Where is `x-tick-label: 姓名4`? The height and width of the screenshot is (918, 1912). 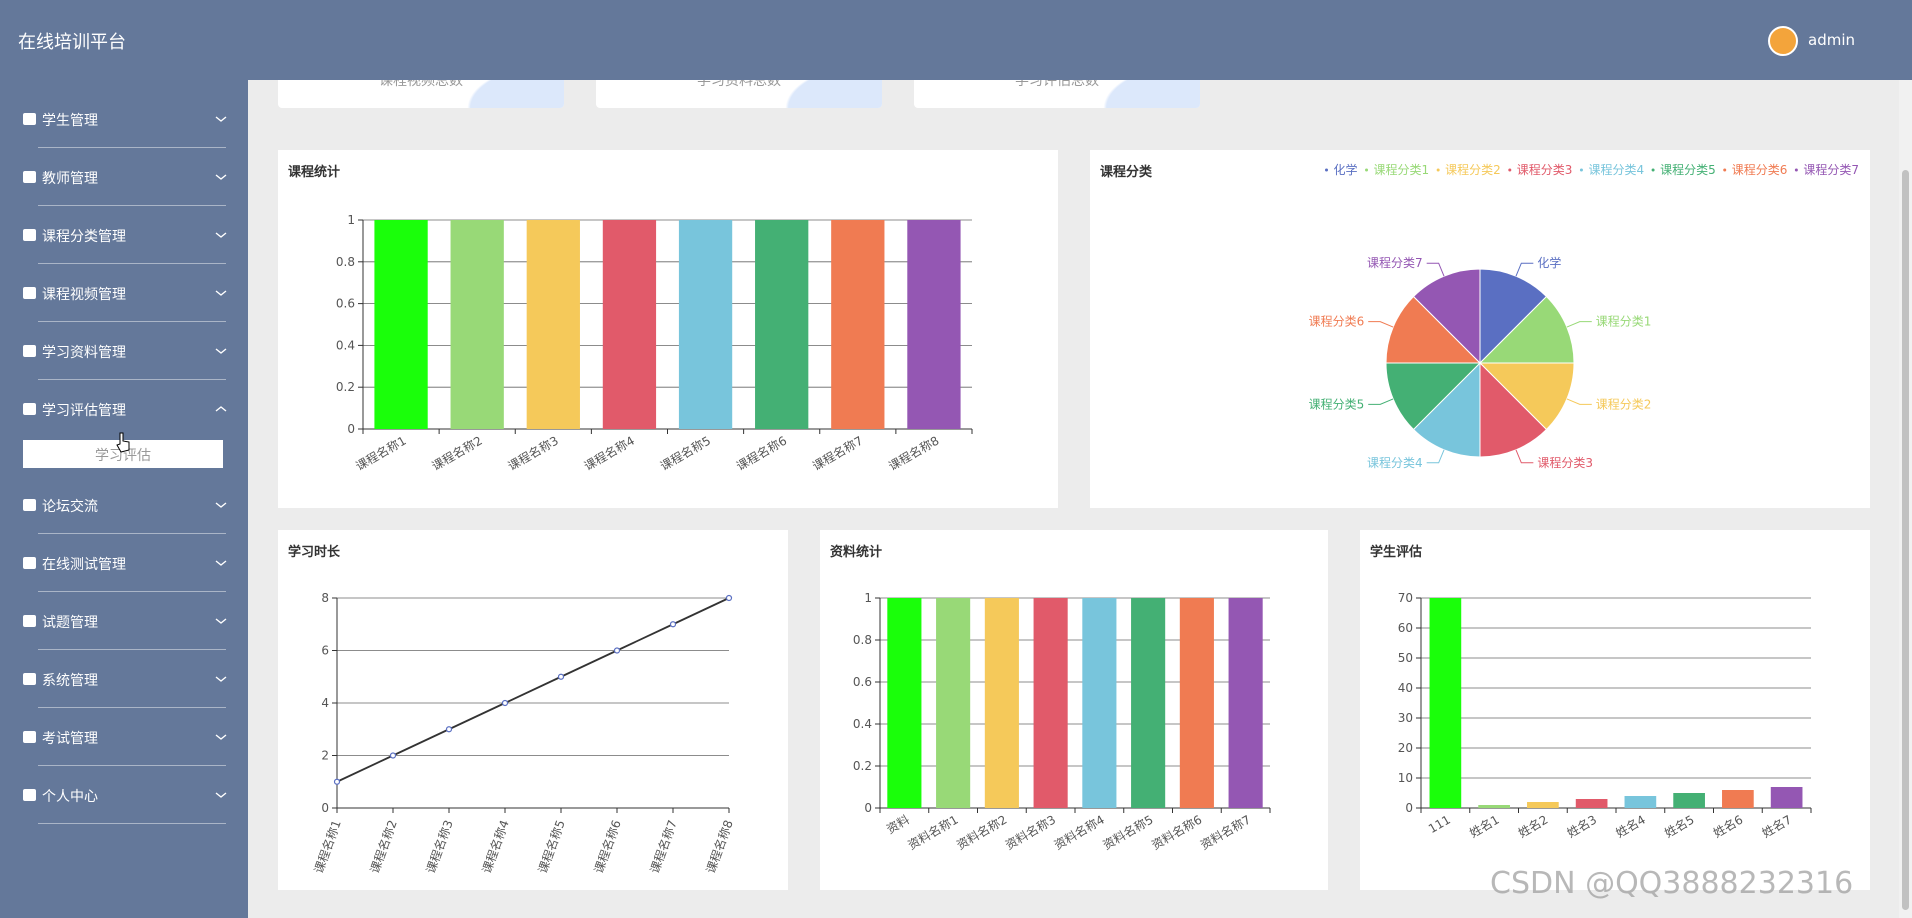
x-tick-label: 姓名4 is located at coordinates (1630, 826).